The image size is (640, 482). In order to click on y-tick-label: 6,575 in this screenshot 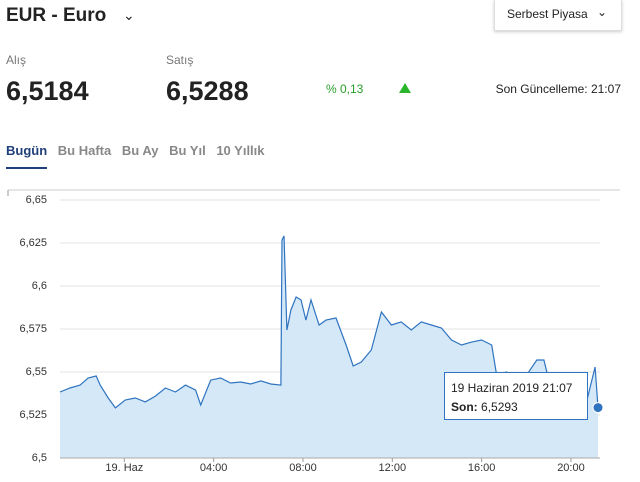, I will do `click(33, 329)`.